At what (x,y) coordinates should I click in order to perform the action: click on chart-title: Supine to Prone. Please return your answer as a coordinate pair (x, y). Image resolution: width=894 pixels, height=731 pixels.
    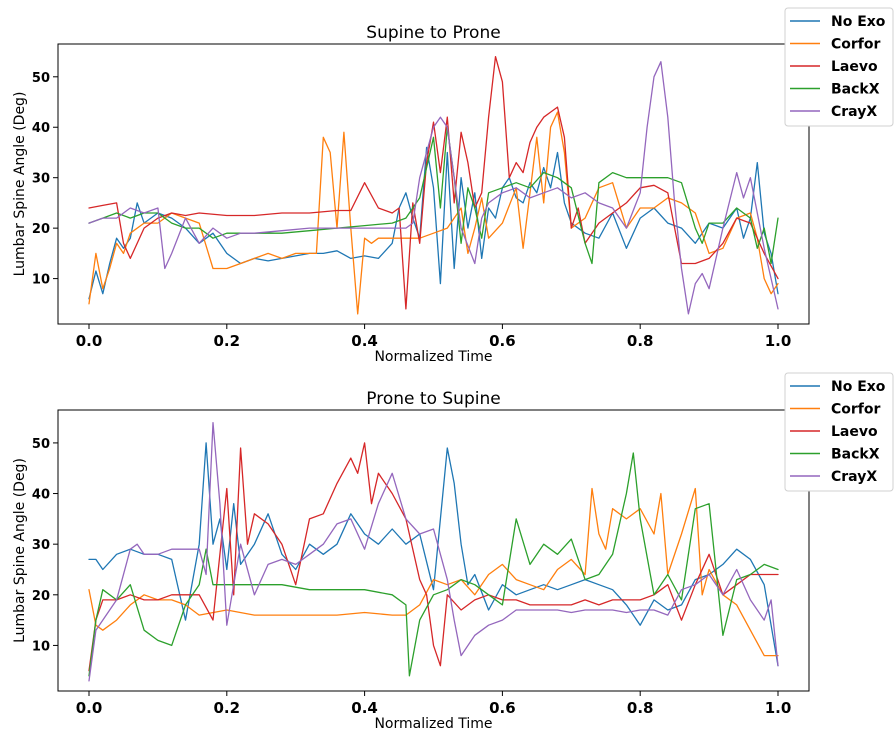
    Looking at the image, I should click on (433, 33).